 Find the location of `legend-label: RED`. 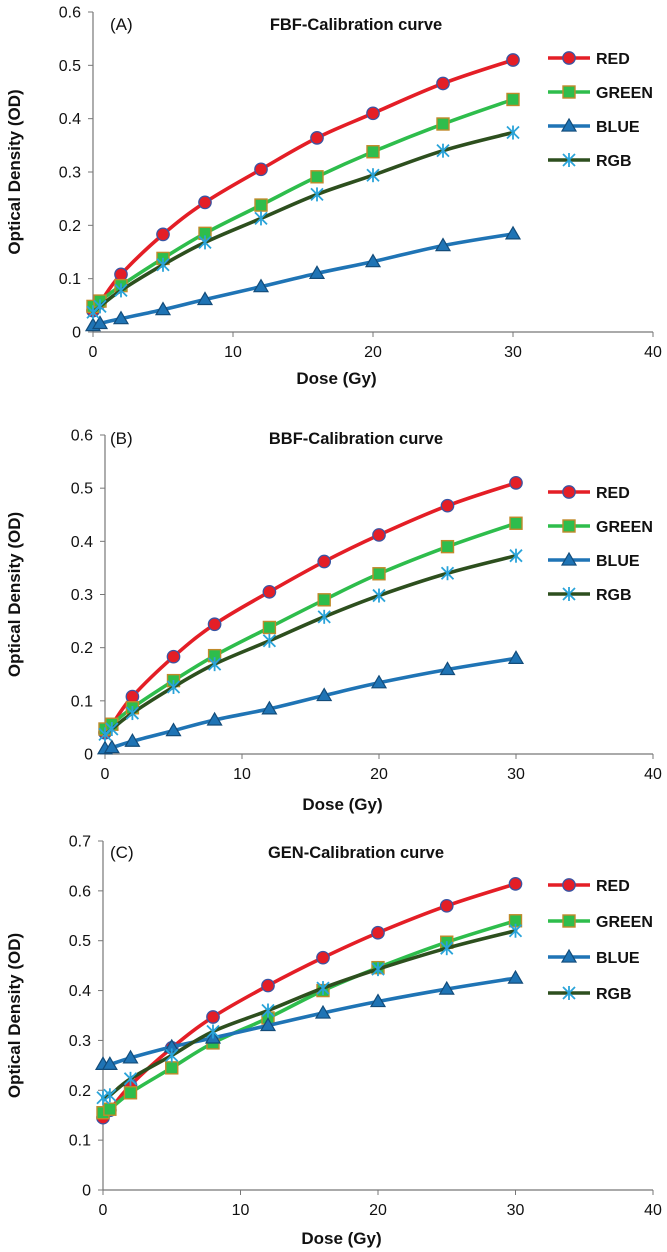

legend-label: RED is located at coordinates (613, 493).